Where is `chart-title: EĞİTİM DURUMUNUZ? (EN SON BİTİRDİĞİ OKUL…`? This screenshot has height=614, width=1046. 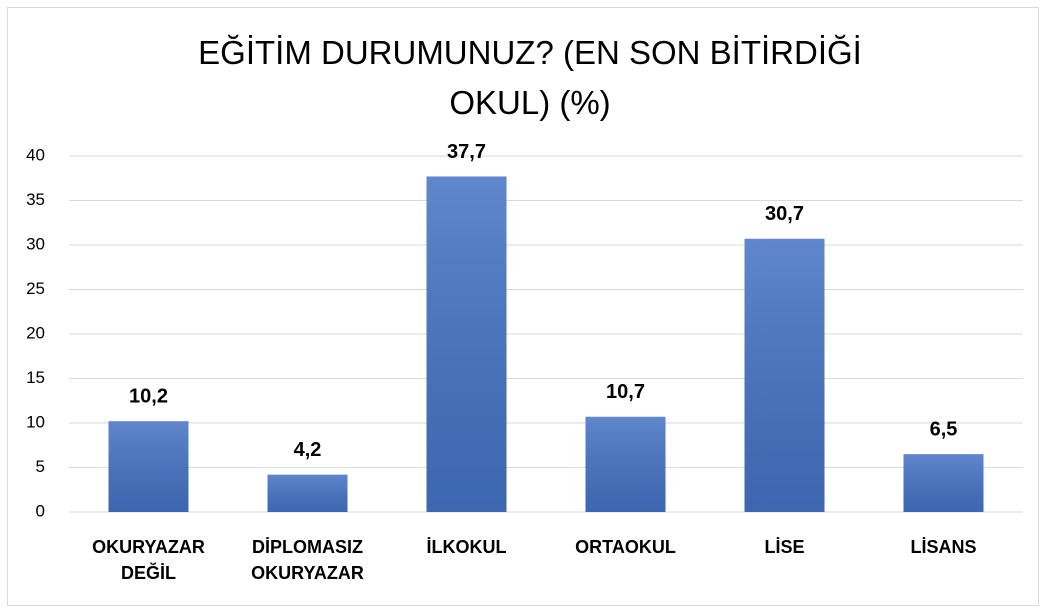 chart-title: EĞİTİM DURUMUNUZ? (EN SON BİTİRDİĞİ OKUL… is located at coordinates (530, 77).